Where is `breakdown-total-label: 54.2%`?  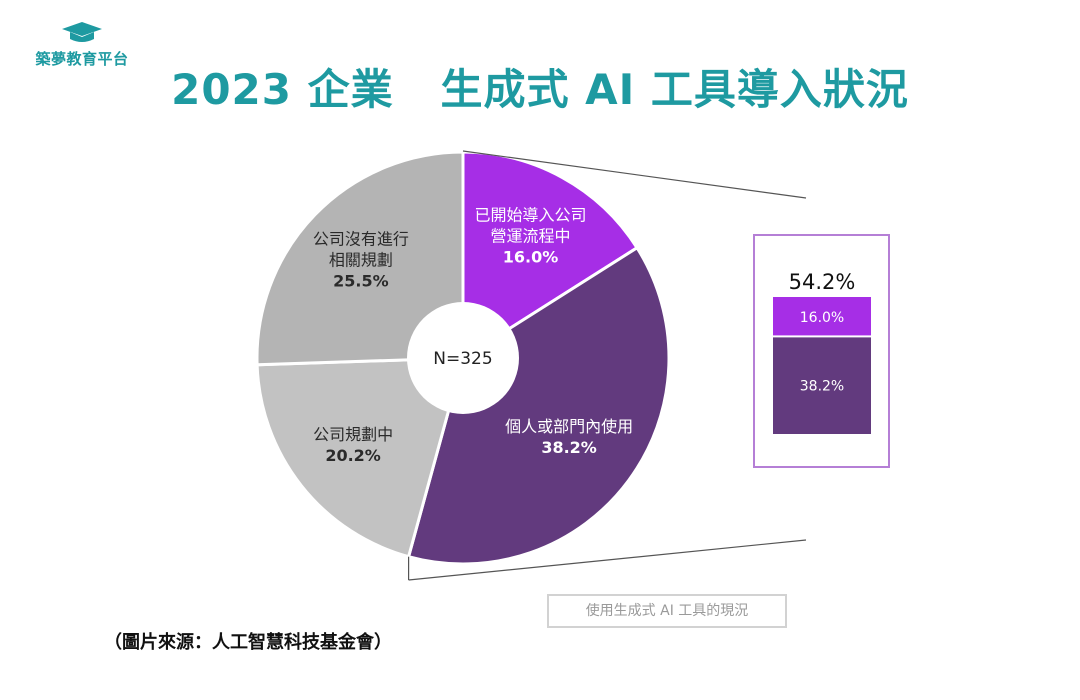
breakdown-total-label: 54.2% is located at coordinates (822, 282).